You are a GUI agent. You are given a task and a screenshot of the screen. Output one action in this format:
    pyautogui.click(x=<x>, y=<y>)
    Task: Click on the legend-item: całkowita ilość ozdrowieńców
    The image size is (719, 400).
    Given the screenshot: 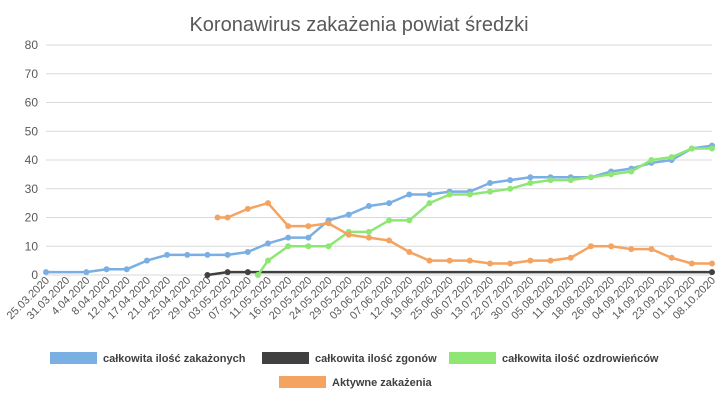 What is the action you would take?
    pyautogui.click(x=554, y=358)
    